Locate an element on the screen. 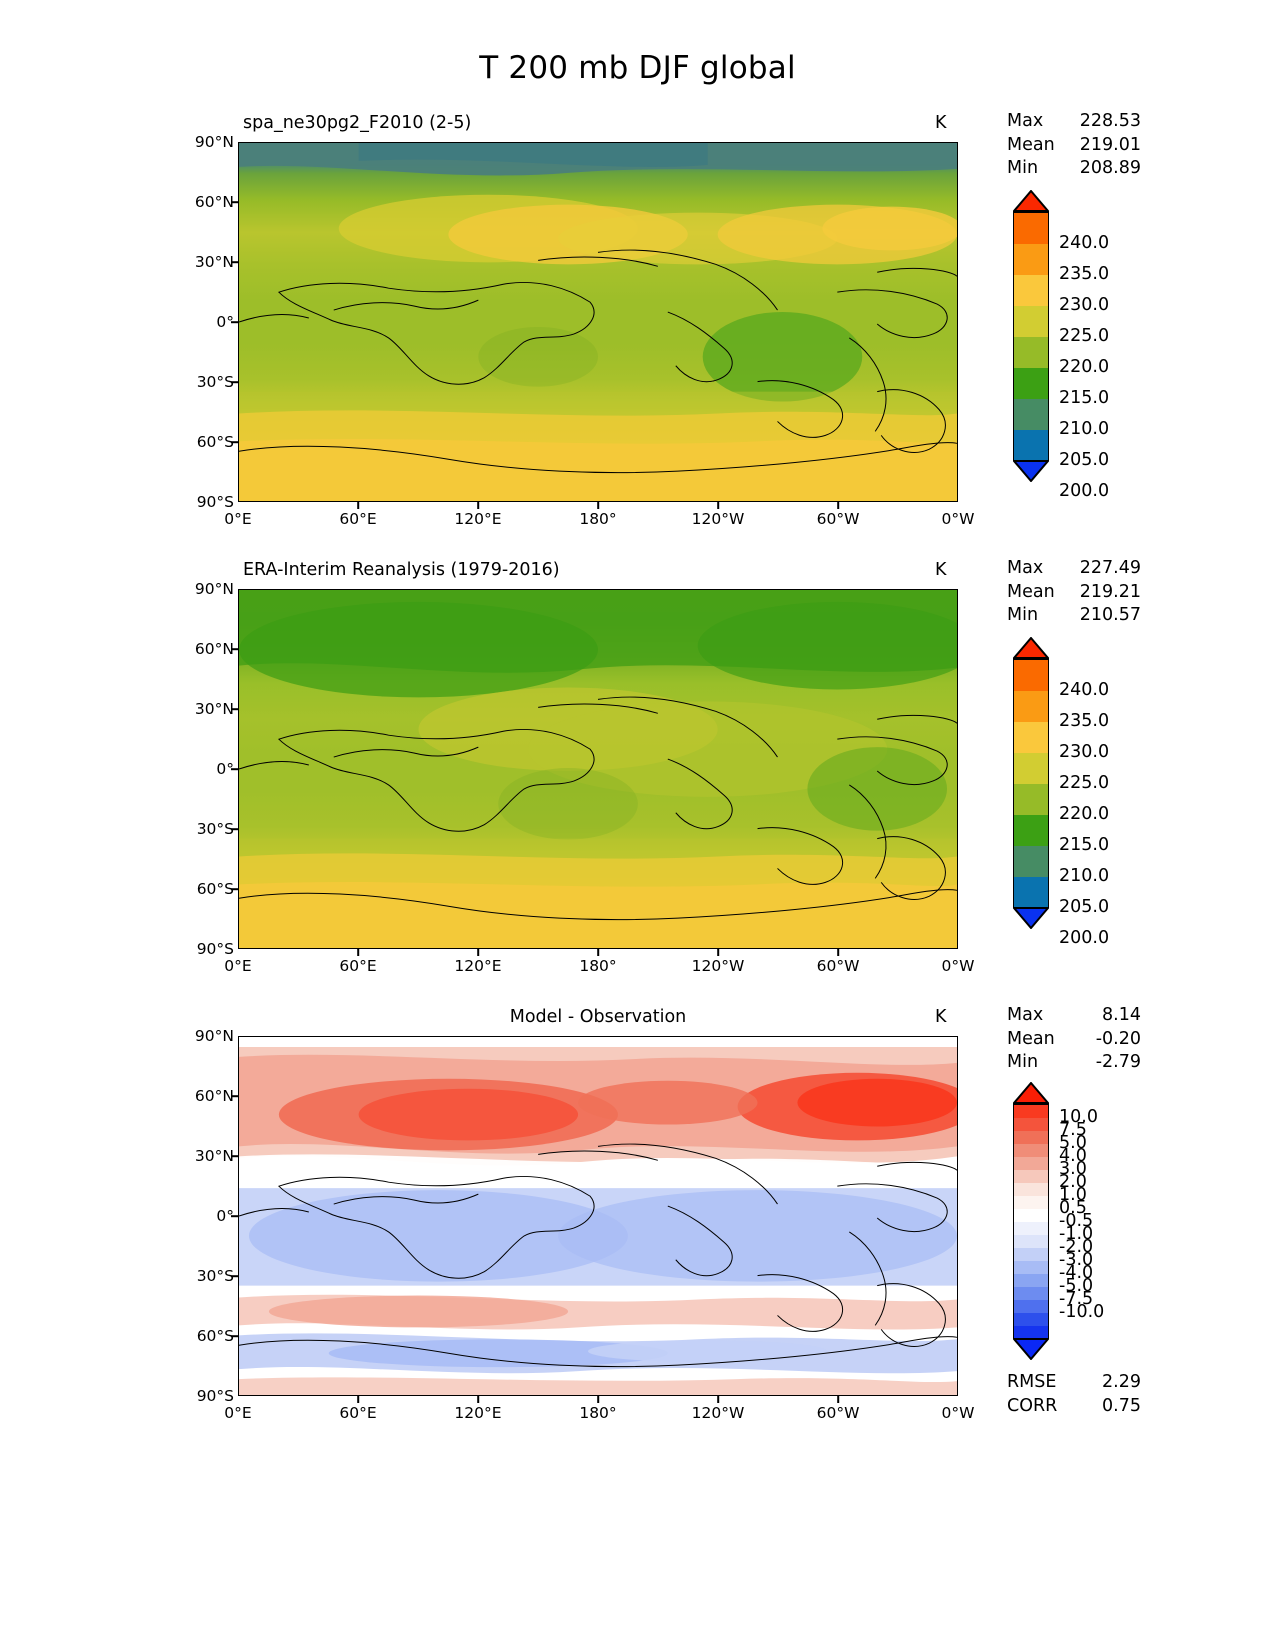 The image size is (1275, 1650). colorbar-difference-body is located at coordinates (1031, 1221).